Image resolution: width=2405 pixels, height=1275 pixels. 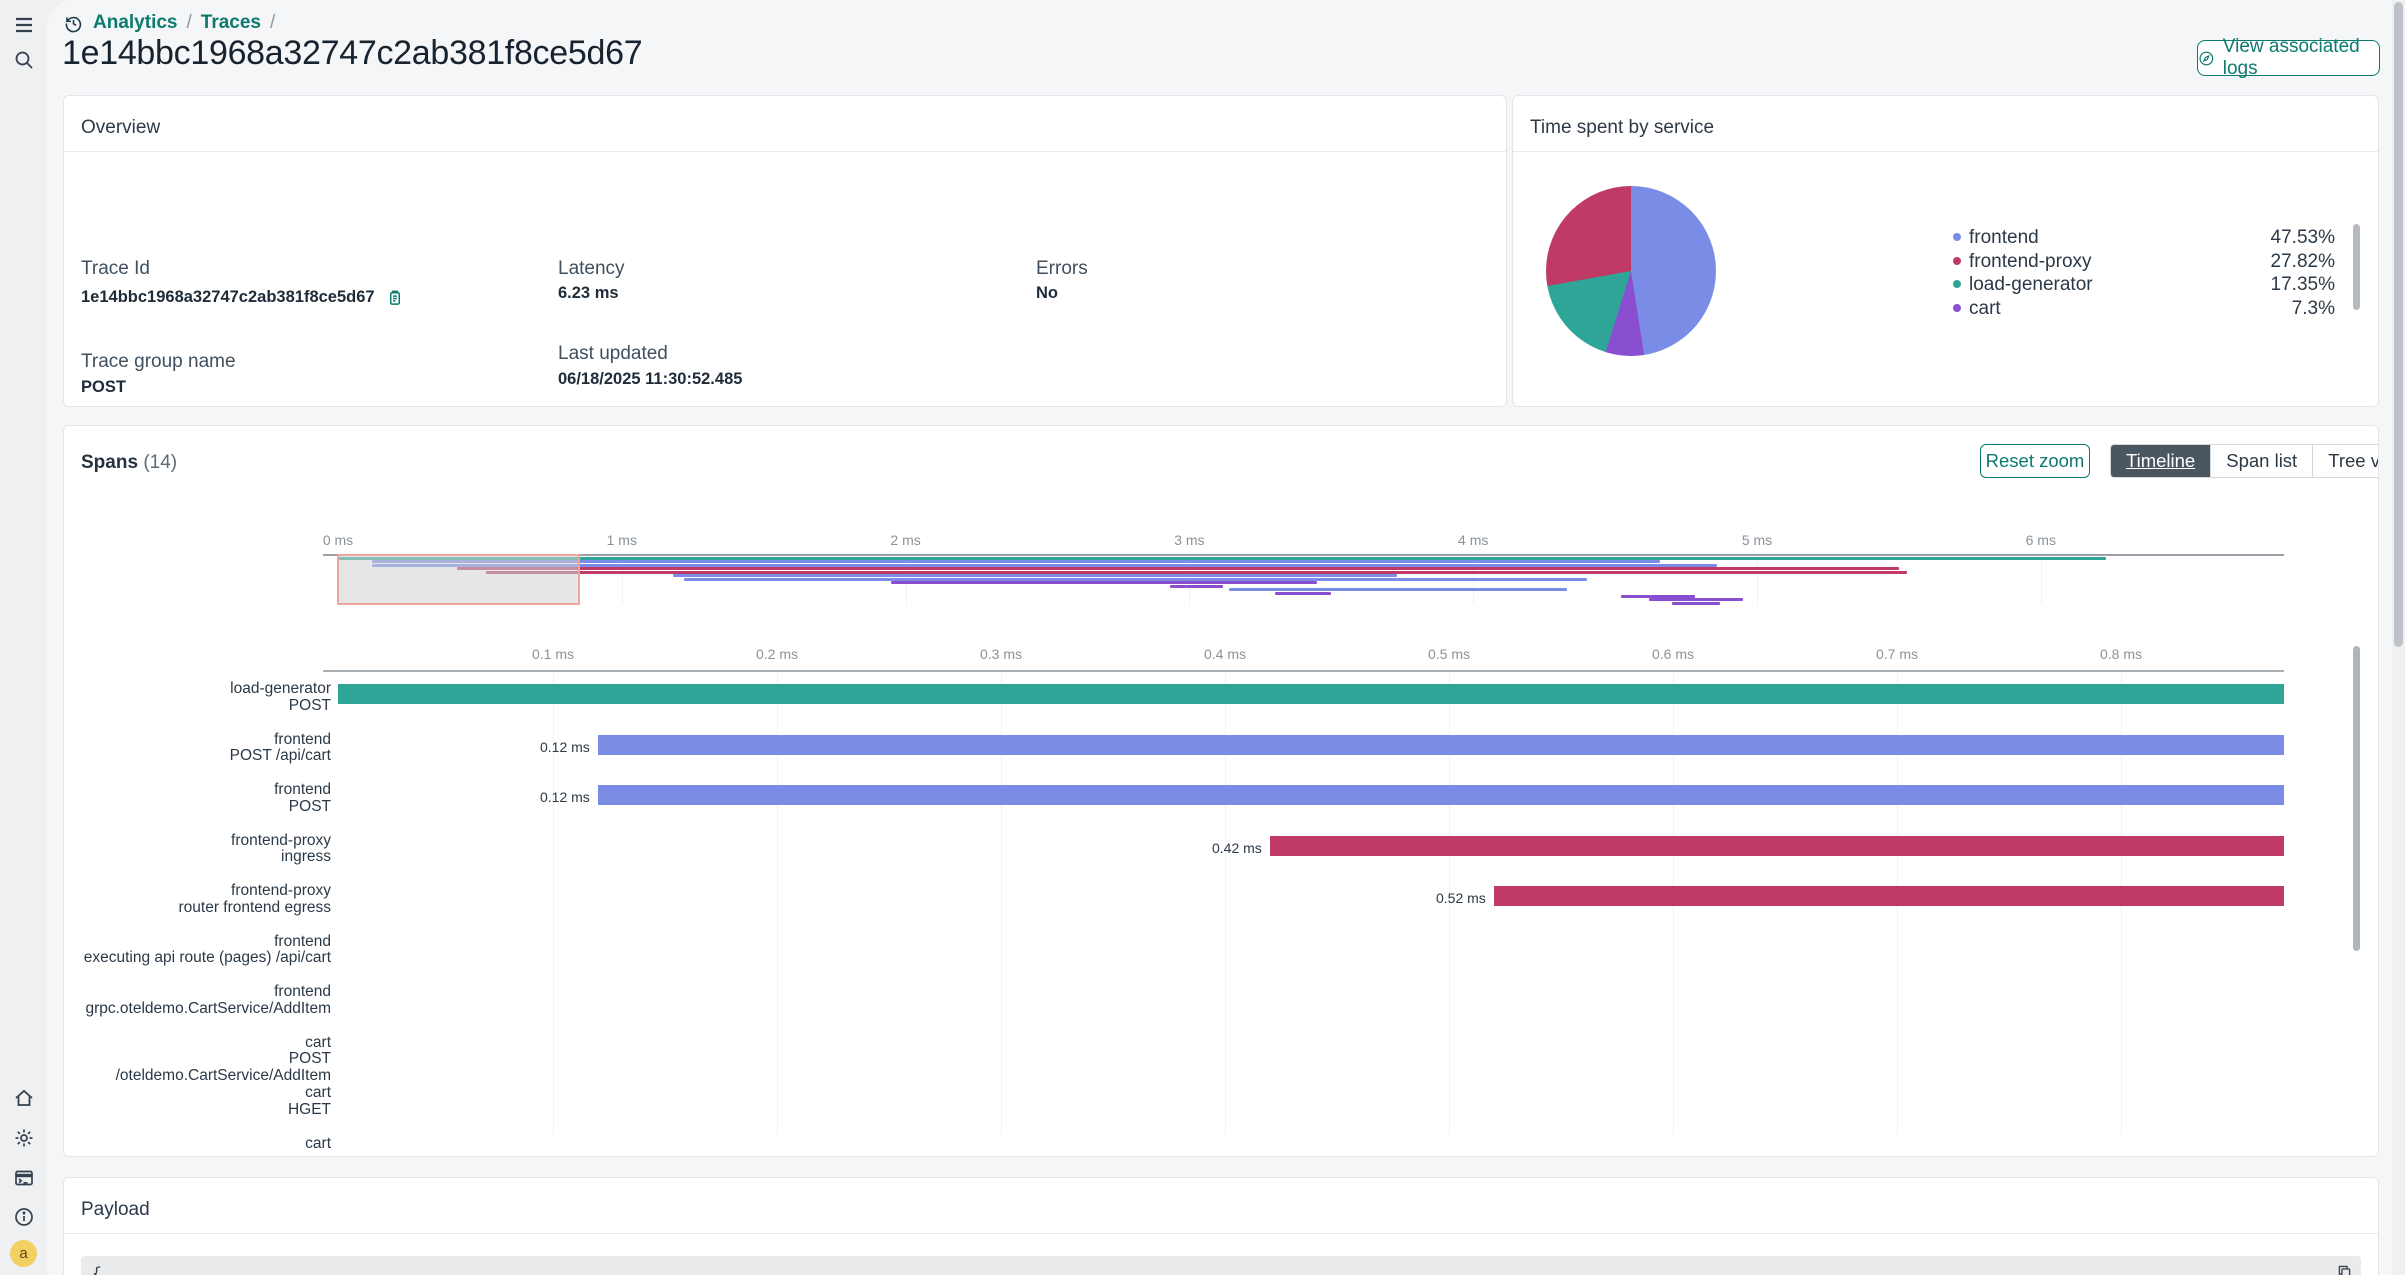 What do you see at coordinates (2004, 237) in the screenshot?
I see `legend-label: frontend` at bounding box center [2004, 237].